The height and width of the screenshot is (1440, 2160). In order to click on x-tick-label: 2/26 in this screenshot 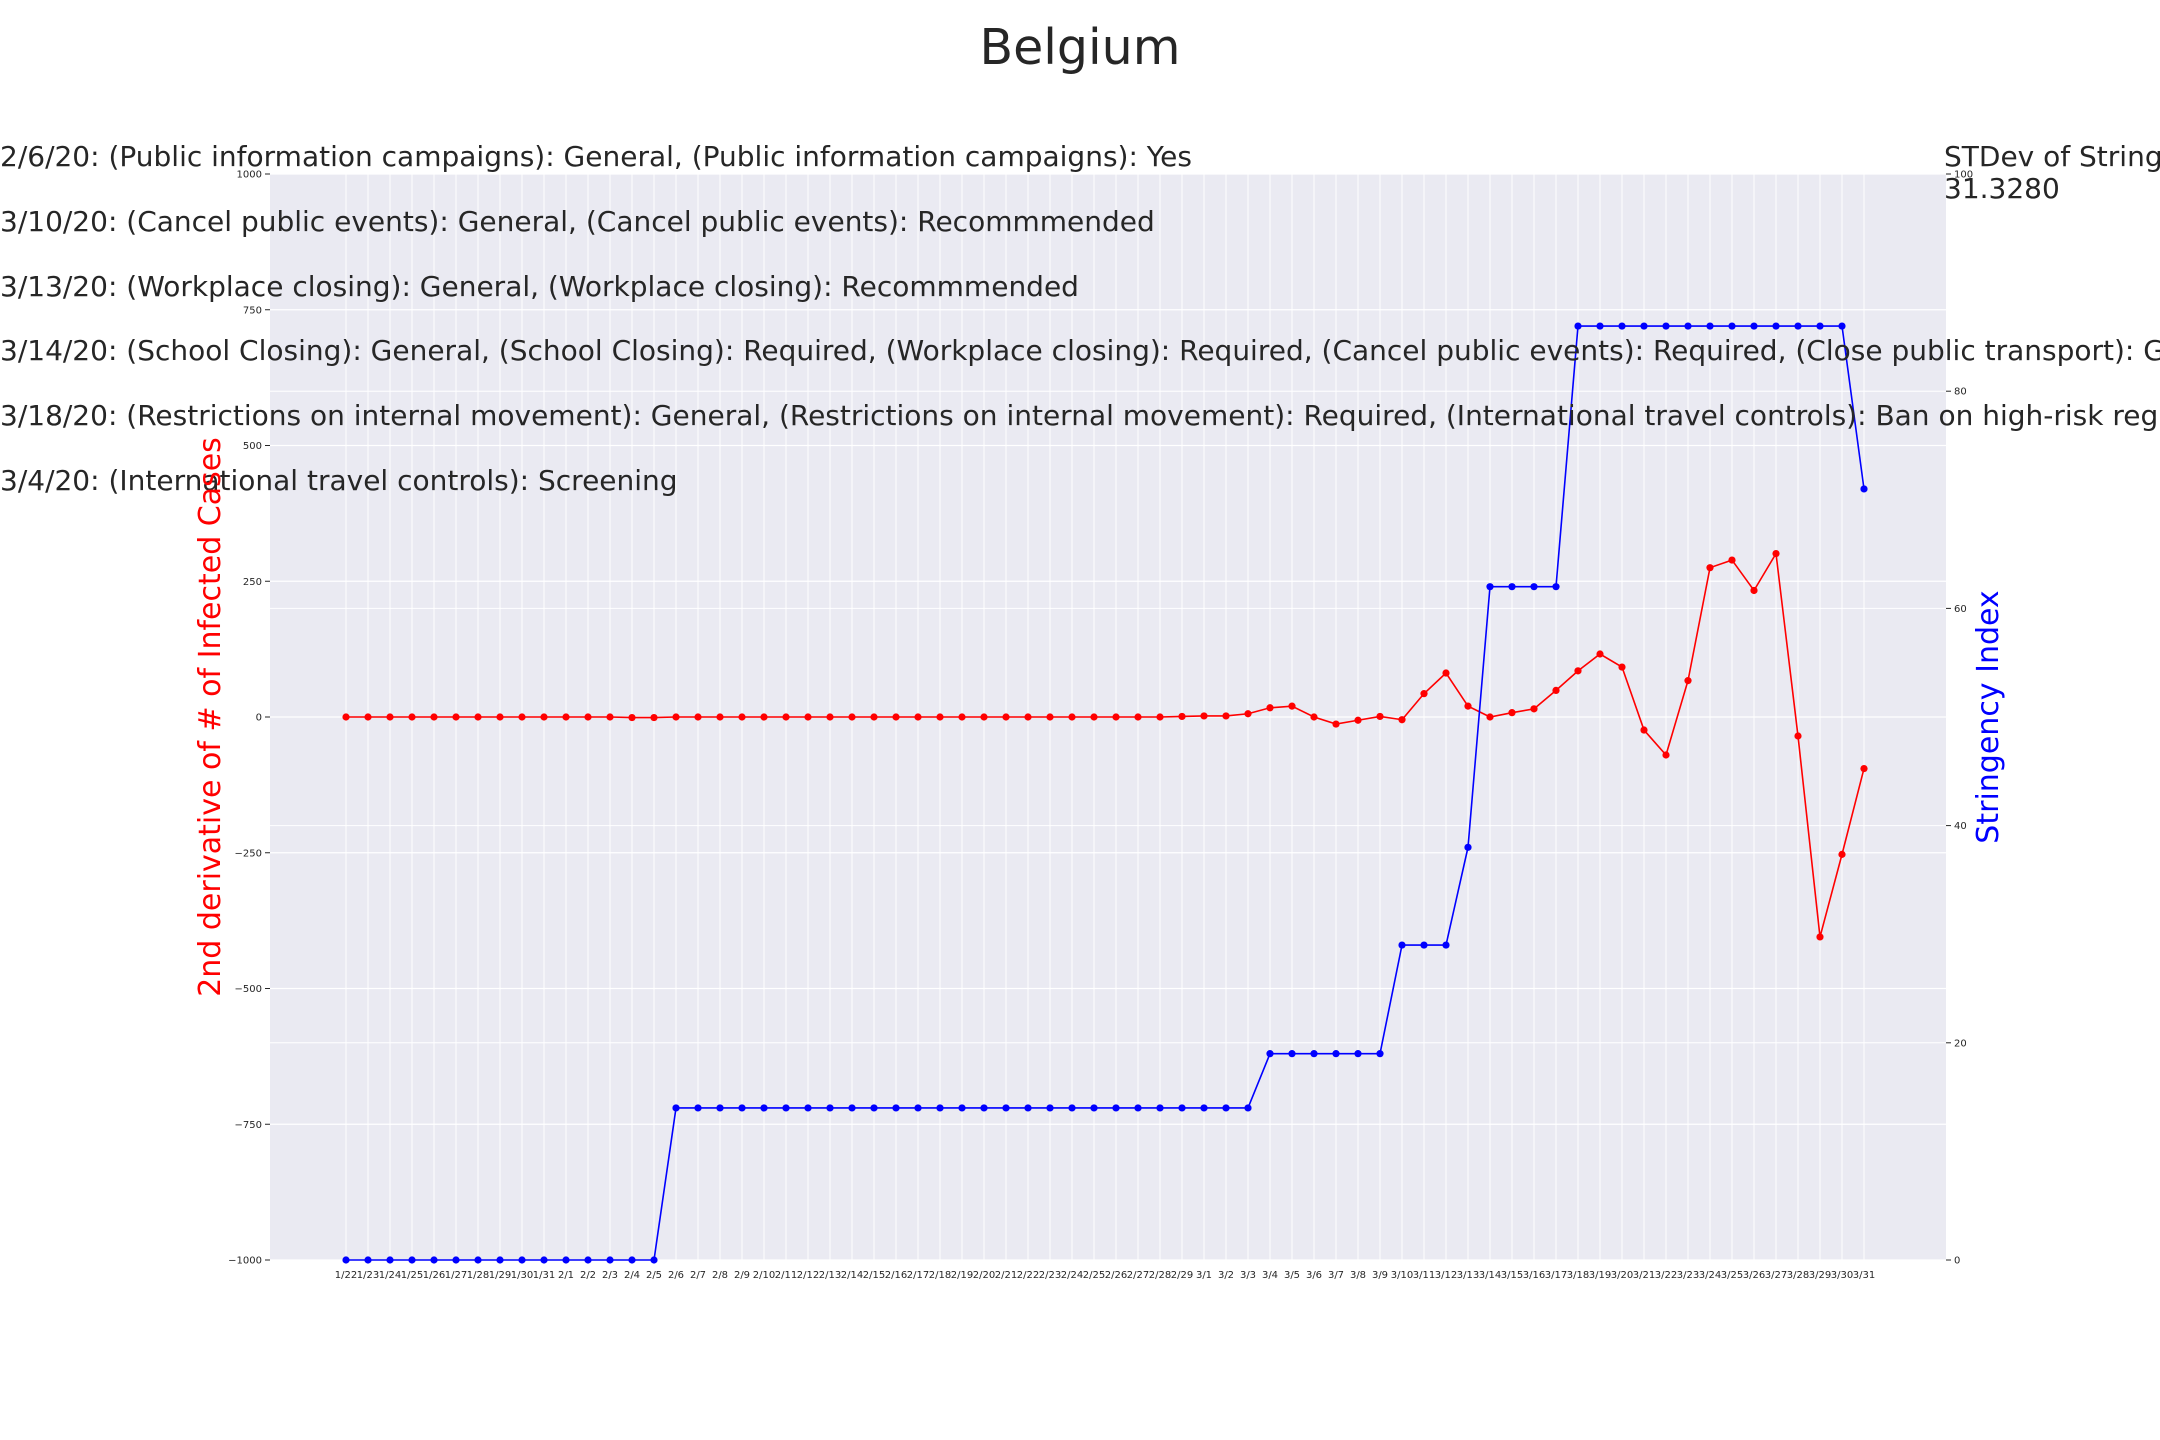, I will do `click(1116, 1275)`.